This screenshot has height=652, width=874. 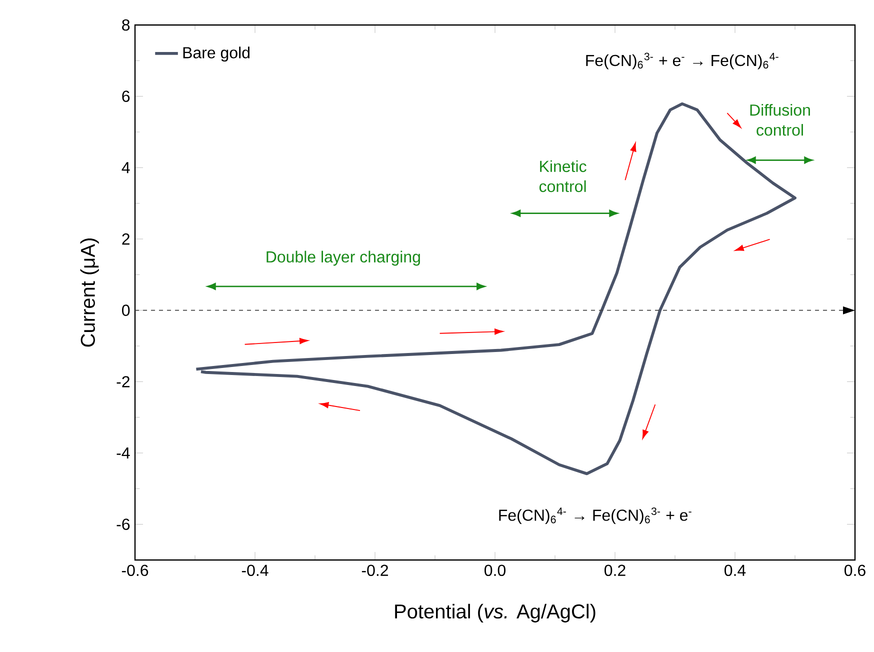 What do you see at coordinates (123, 524) in the screenshot?
I see `y-tick-label: -6` at bounding box center [123, 524].